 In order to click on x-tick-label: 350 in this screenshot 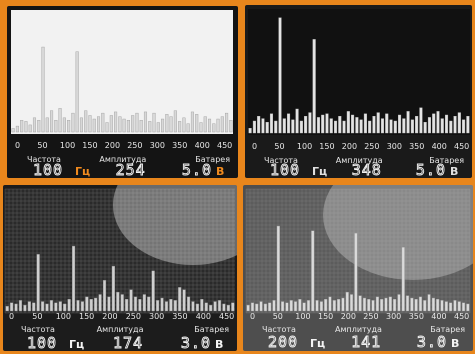, I will do `click(416, 316)`.